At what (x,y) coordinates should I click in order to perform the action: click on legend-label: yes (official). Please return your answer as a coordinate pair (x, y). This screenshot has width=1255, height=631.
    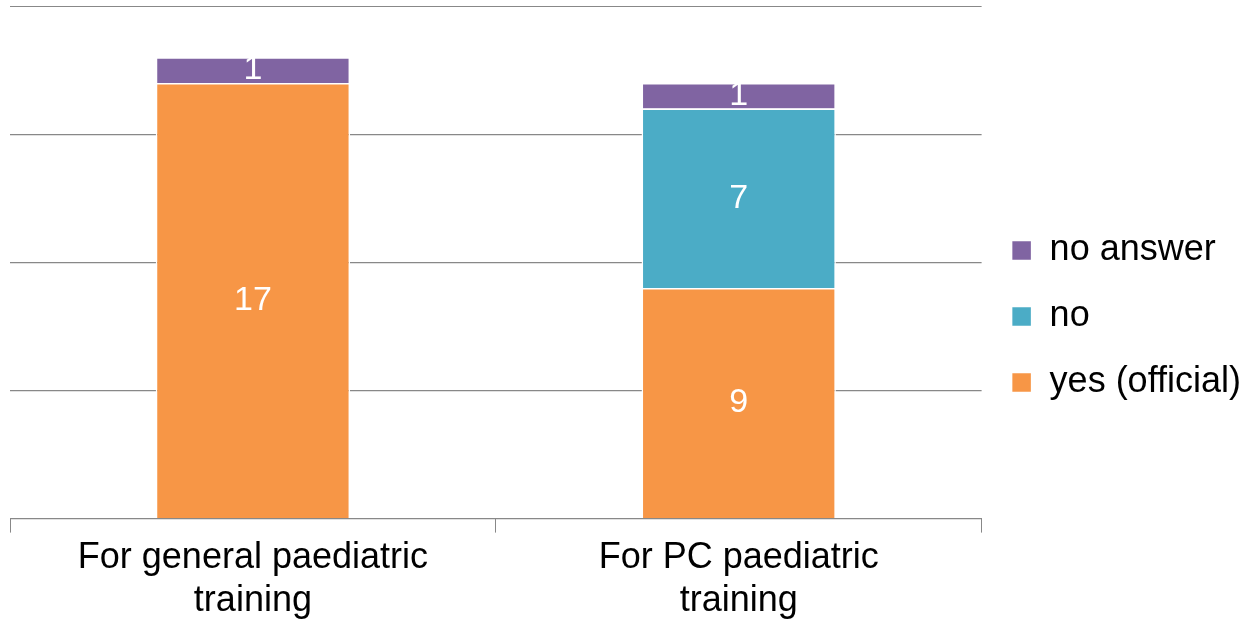
    Looking at the image, I should click on (1145, 380).